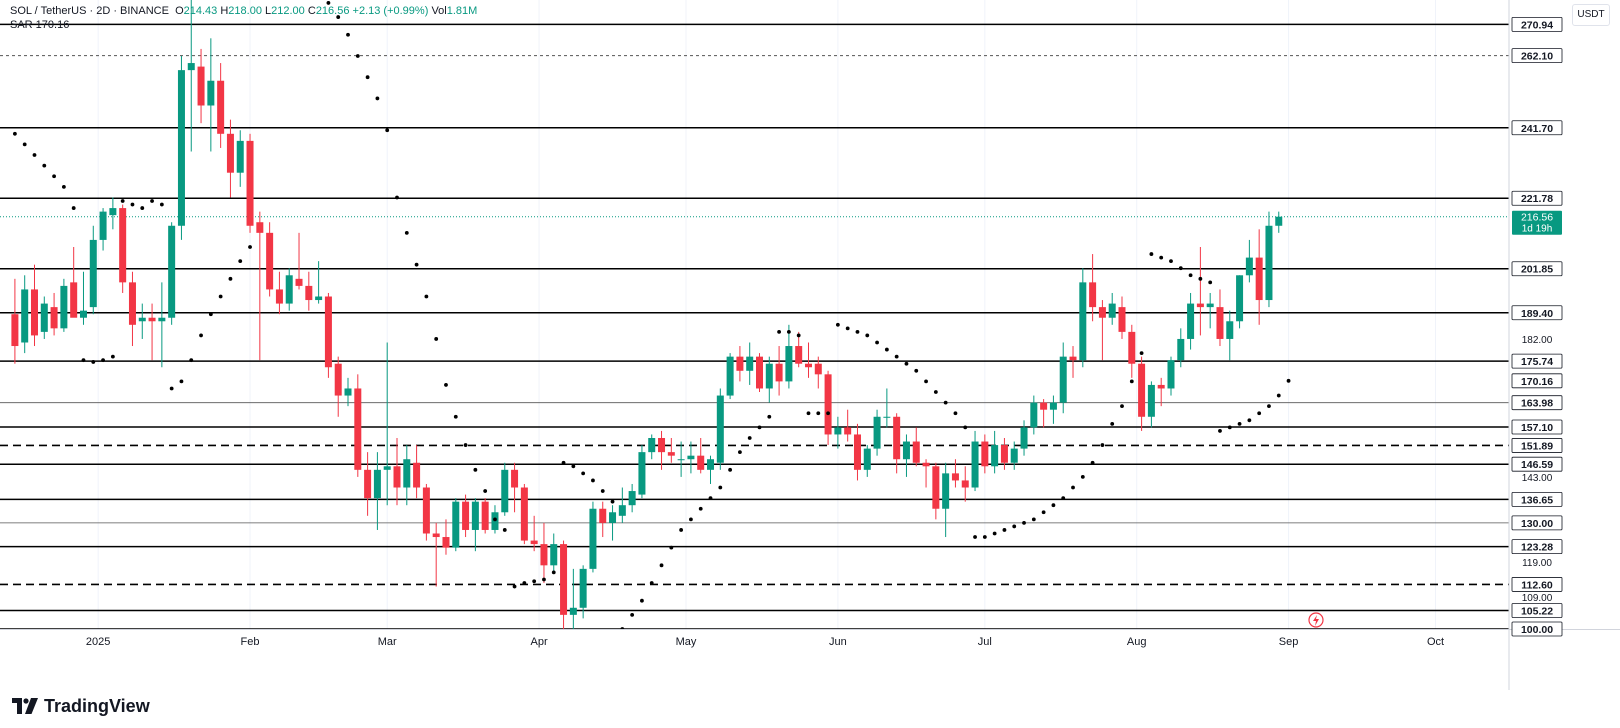 This screenshot has width=1620, height=728. What do you see at coordinates (1537, 222) in the screenshot?
I see `current-price-badge` at bounding box center [1537, 222].